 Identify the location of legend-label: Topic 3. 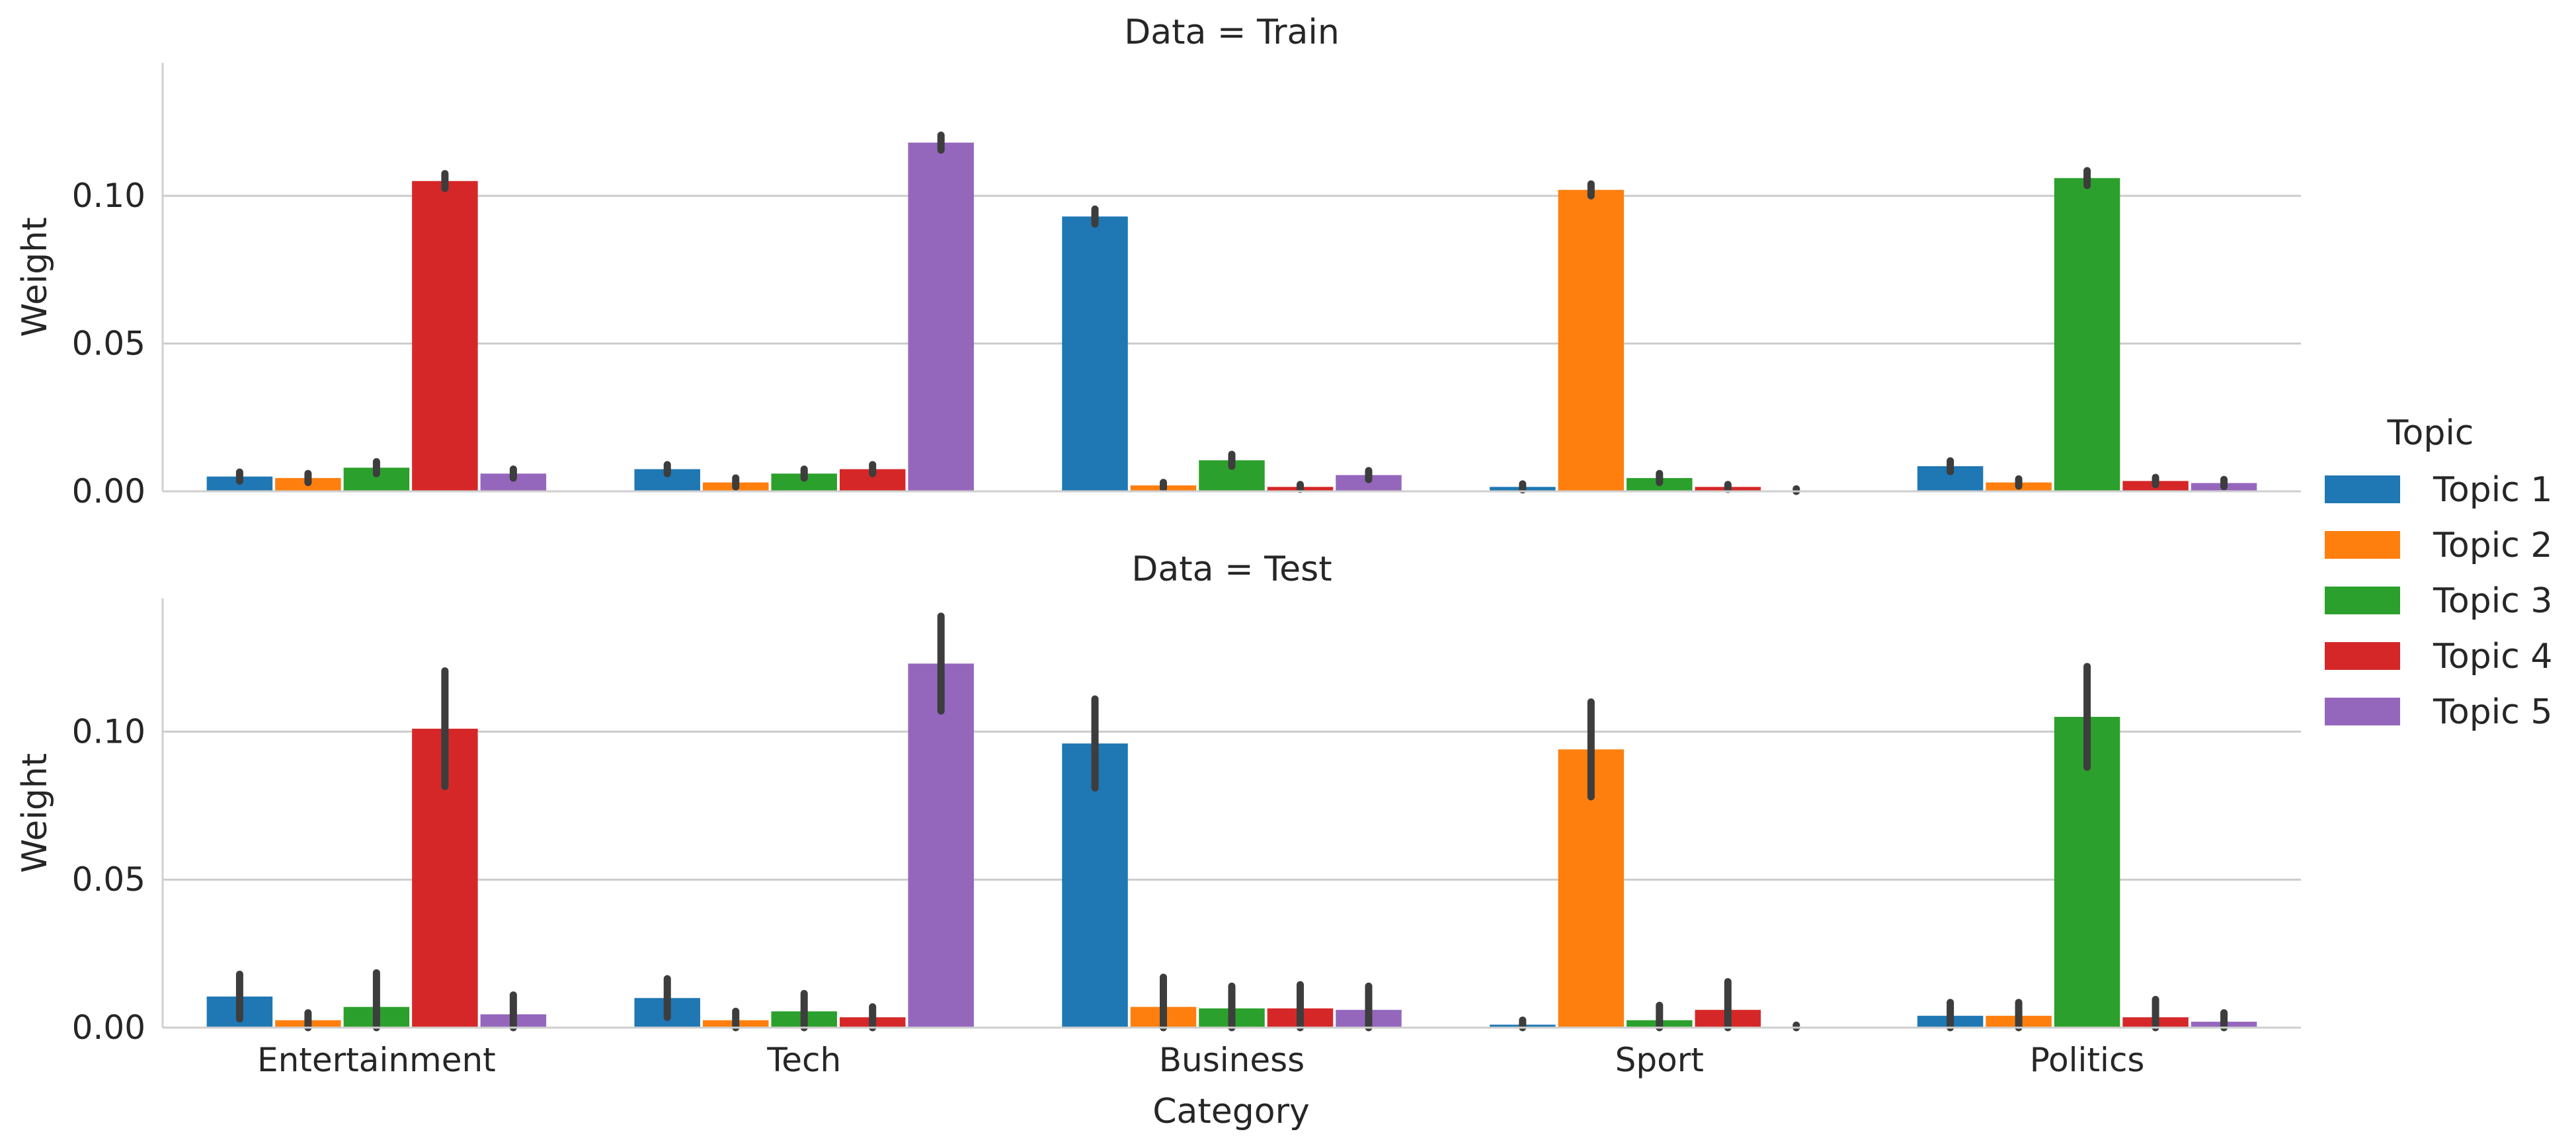
(2493, 601).